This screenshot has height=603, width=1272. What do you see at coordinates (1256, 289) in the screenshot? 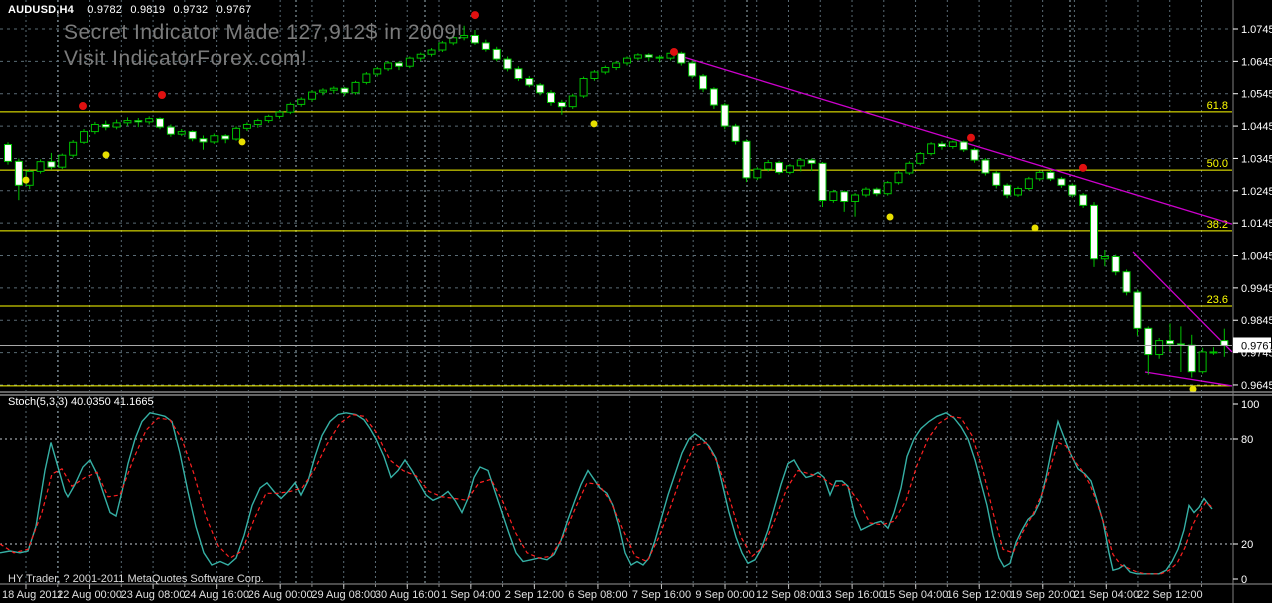
I see `price-tick-label: 0.9945` at bounding box center [1256, 289].